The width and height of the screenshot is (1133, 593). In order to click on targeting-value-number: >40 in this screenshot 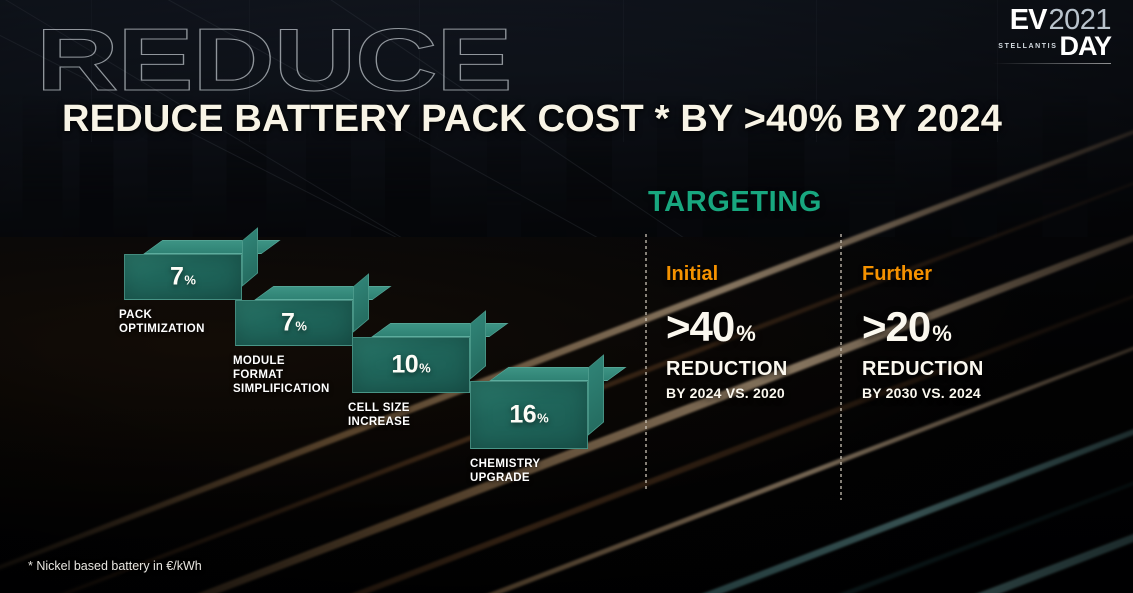, I will do `click(700, 326)`.